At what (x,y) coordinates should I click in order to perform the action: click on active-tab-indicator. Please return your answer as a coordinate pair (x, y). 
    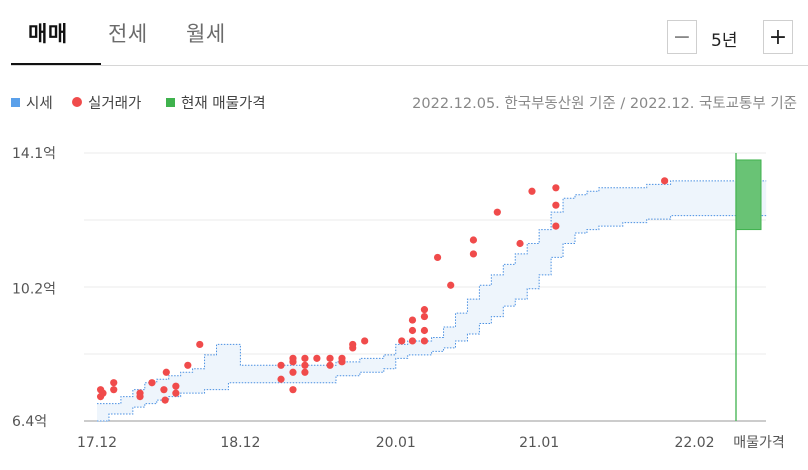
    Looking at the image, I should click on (56, 64).